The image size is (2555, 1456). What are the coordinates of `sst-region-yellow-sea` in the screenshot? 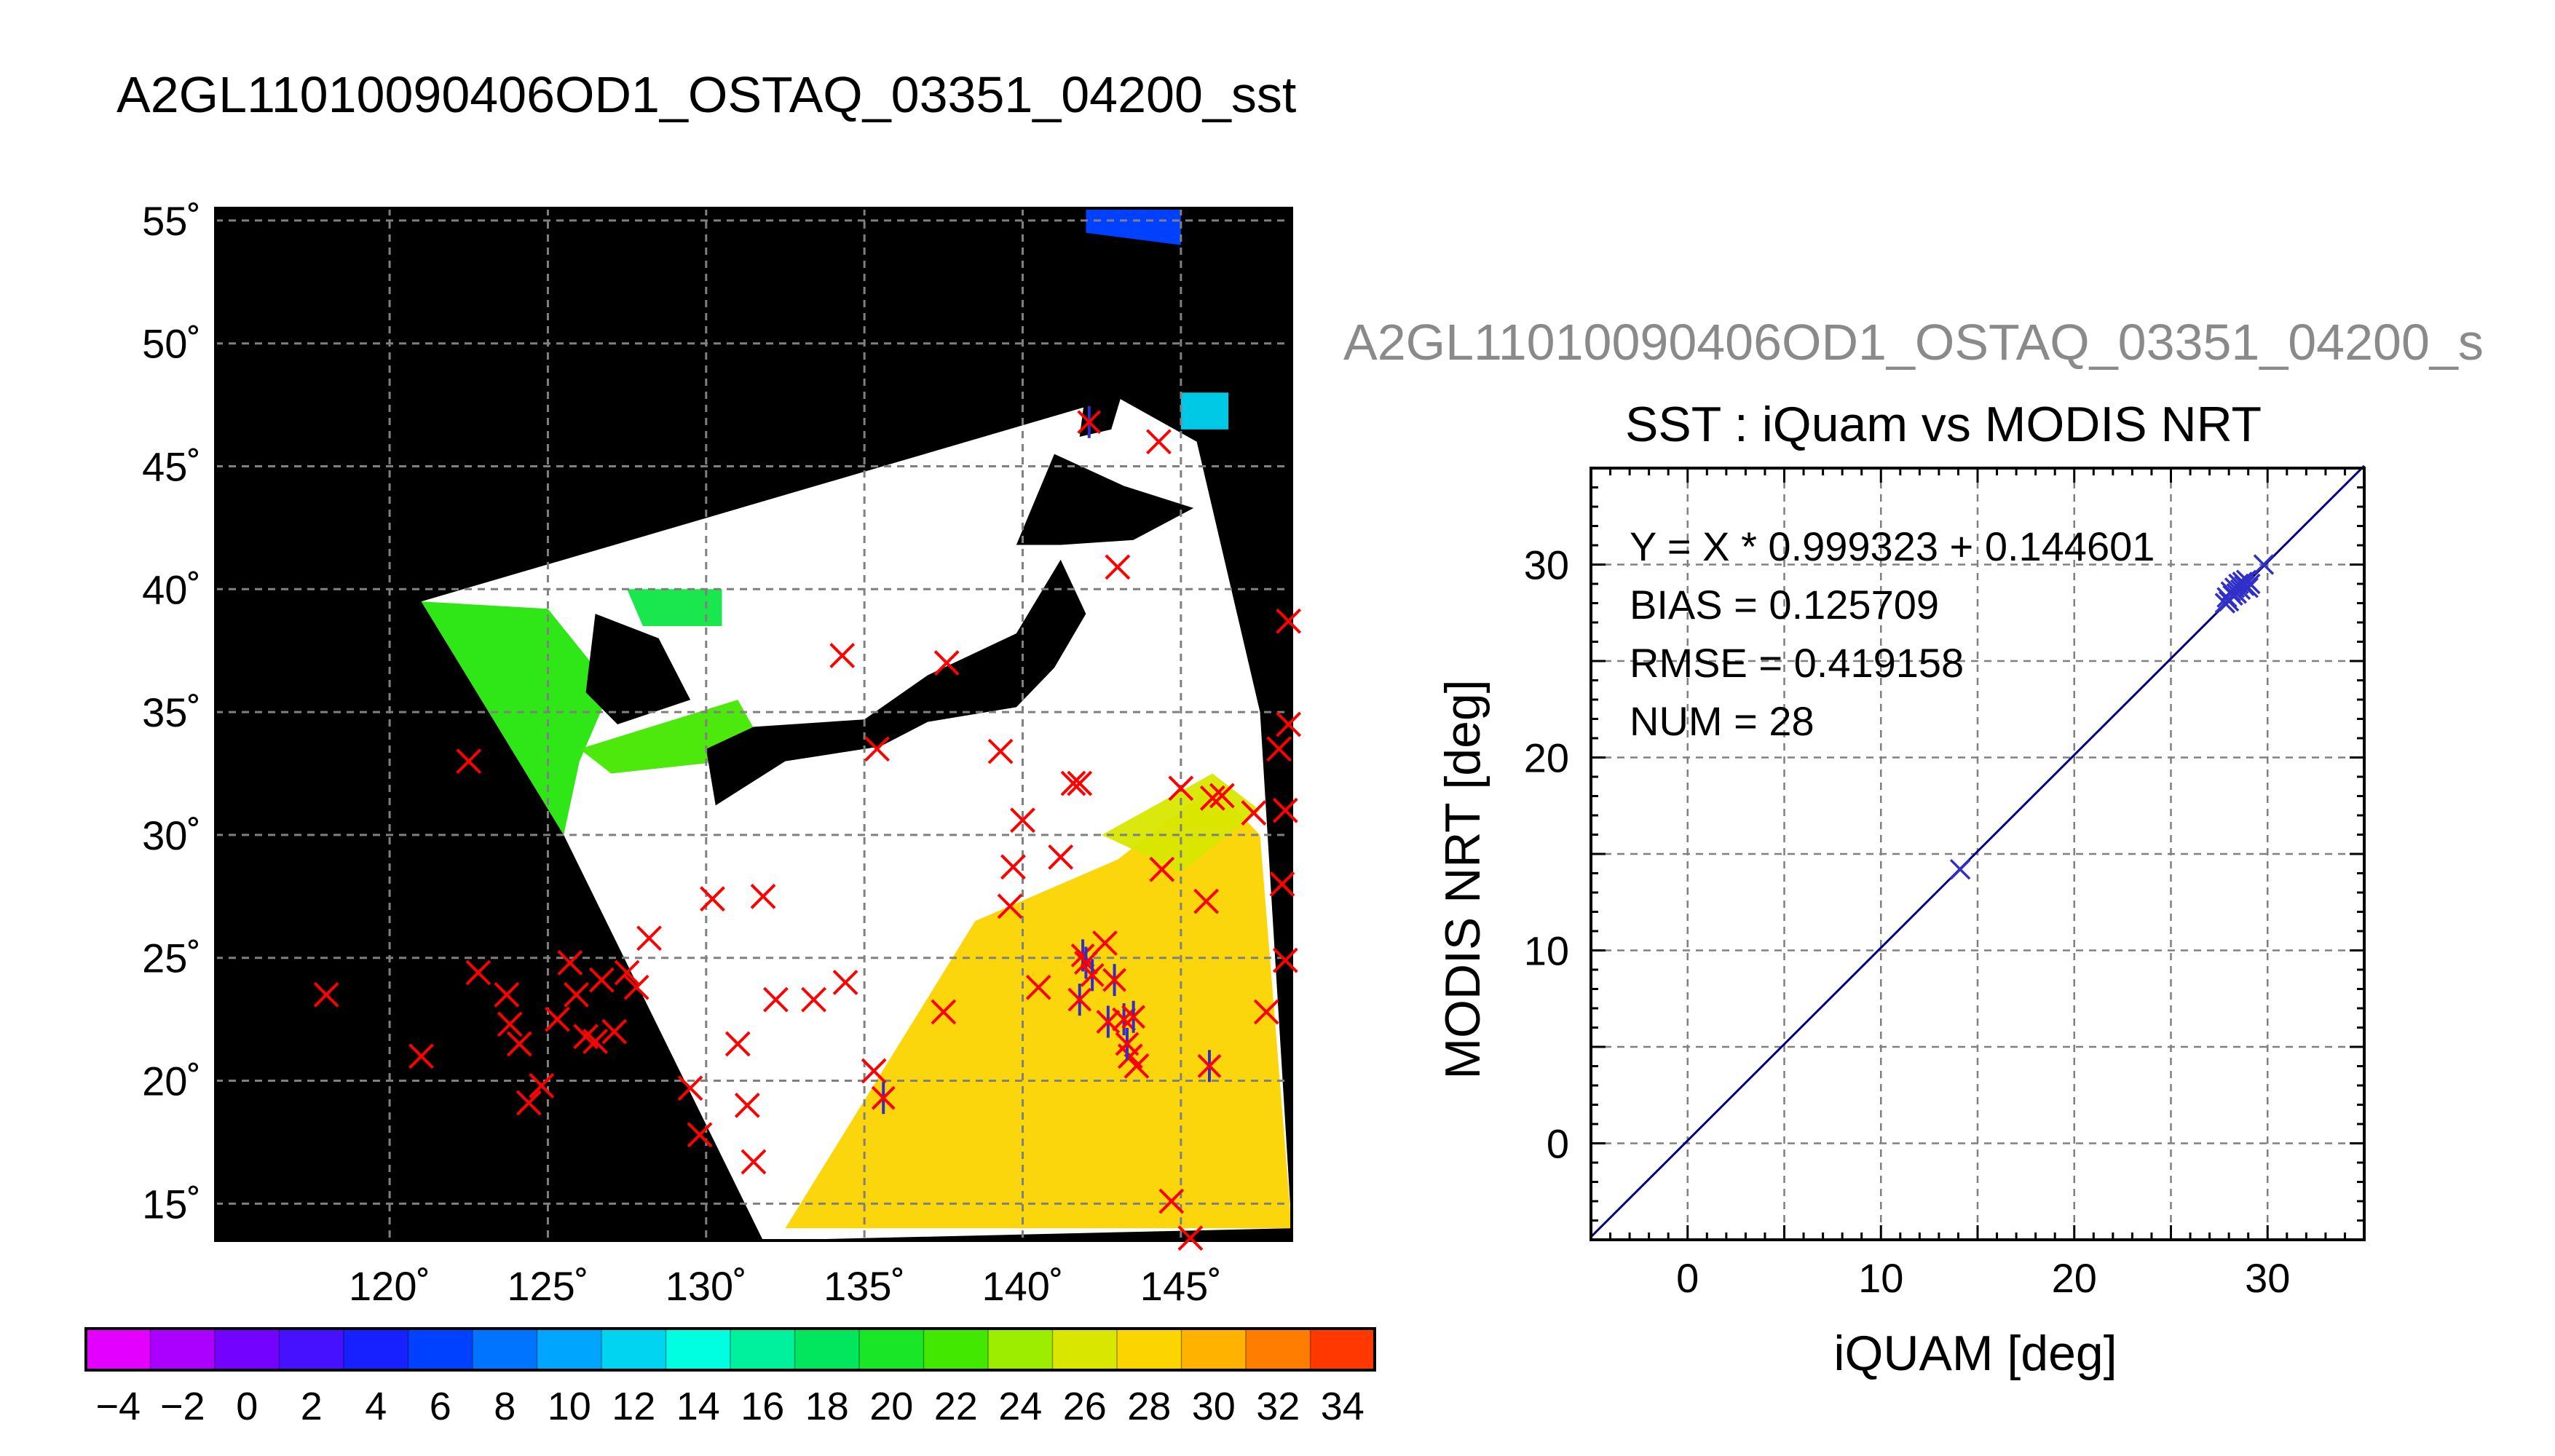 It's located at (516, 718).